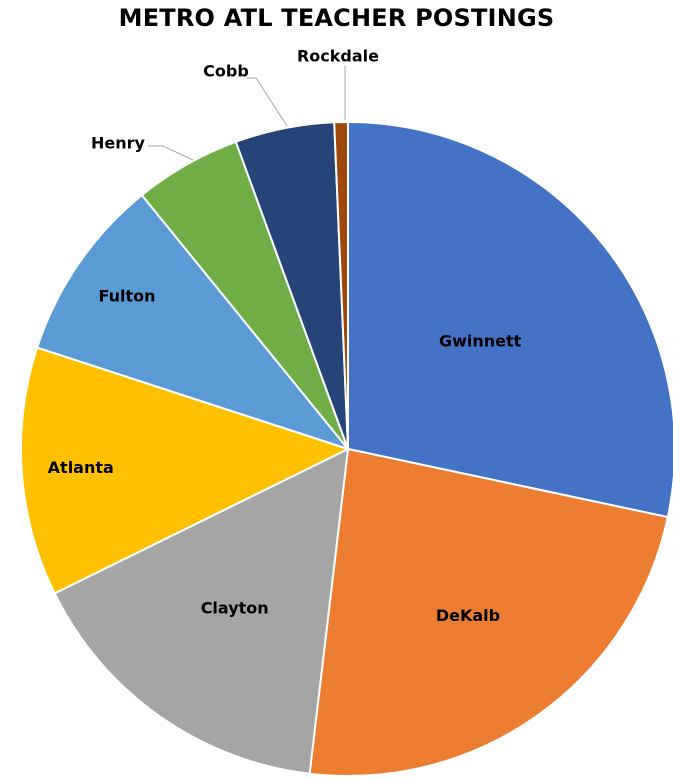  What do you see at coordinates (226, 71) in the screenshot?
I see `slice-label-cobb: Cobb` at bounding box center [226, 71].